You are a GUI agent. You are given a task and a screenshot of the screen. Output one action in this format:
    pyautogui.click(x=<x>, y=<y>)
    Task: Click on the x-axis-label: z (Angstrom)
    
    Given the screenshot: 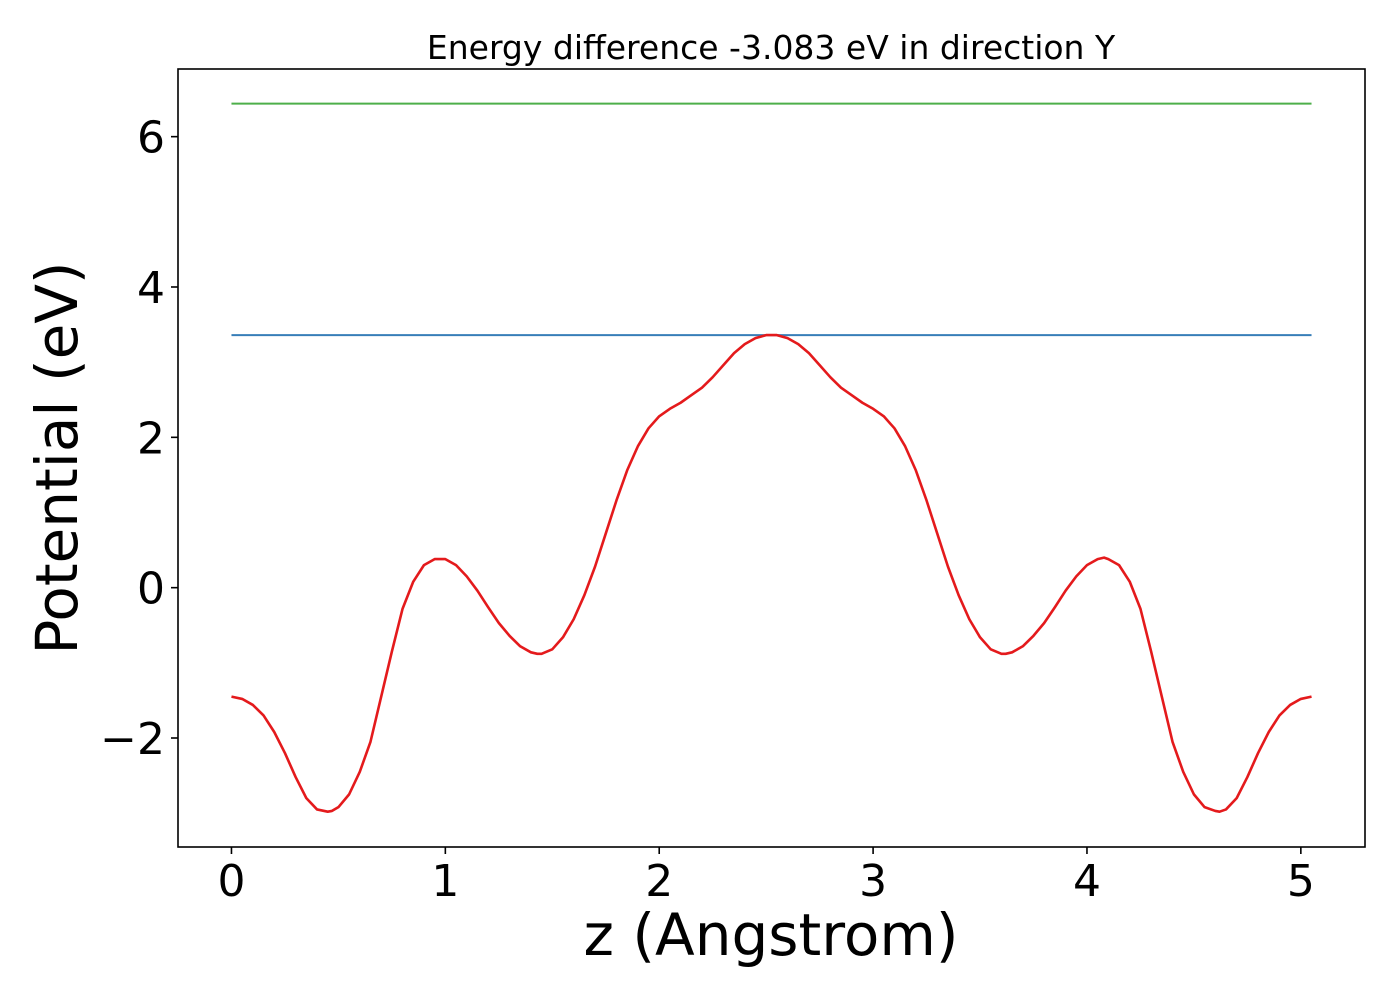 What is the action you would take?
    pyautogui.click(x=771, y=935)
    